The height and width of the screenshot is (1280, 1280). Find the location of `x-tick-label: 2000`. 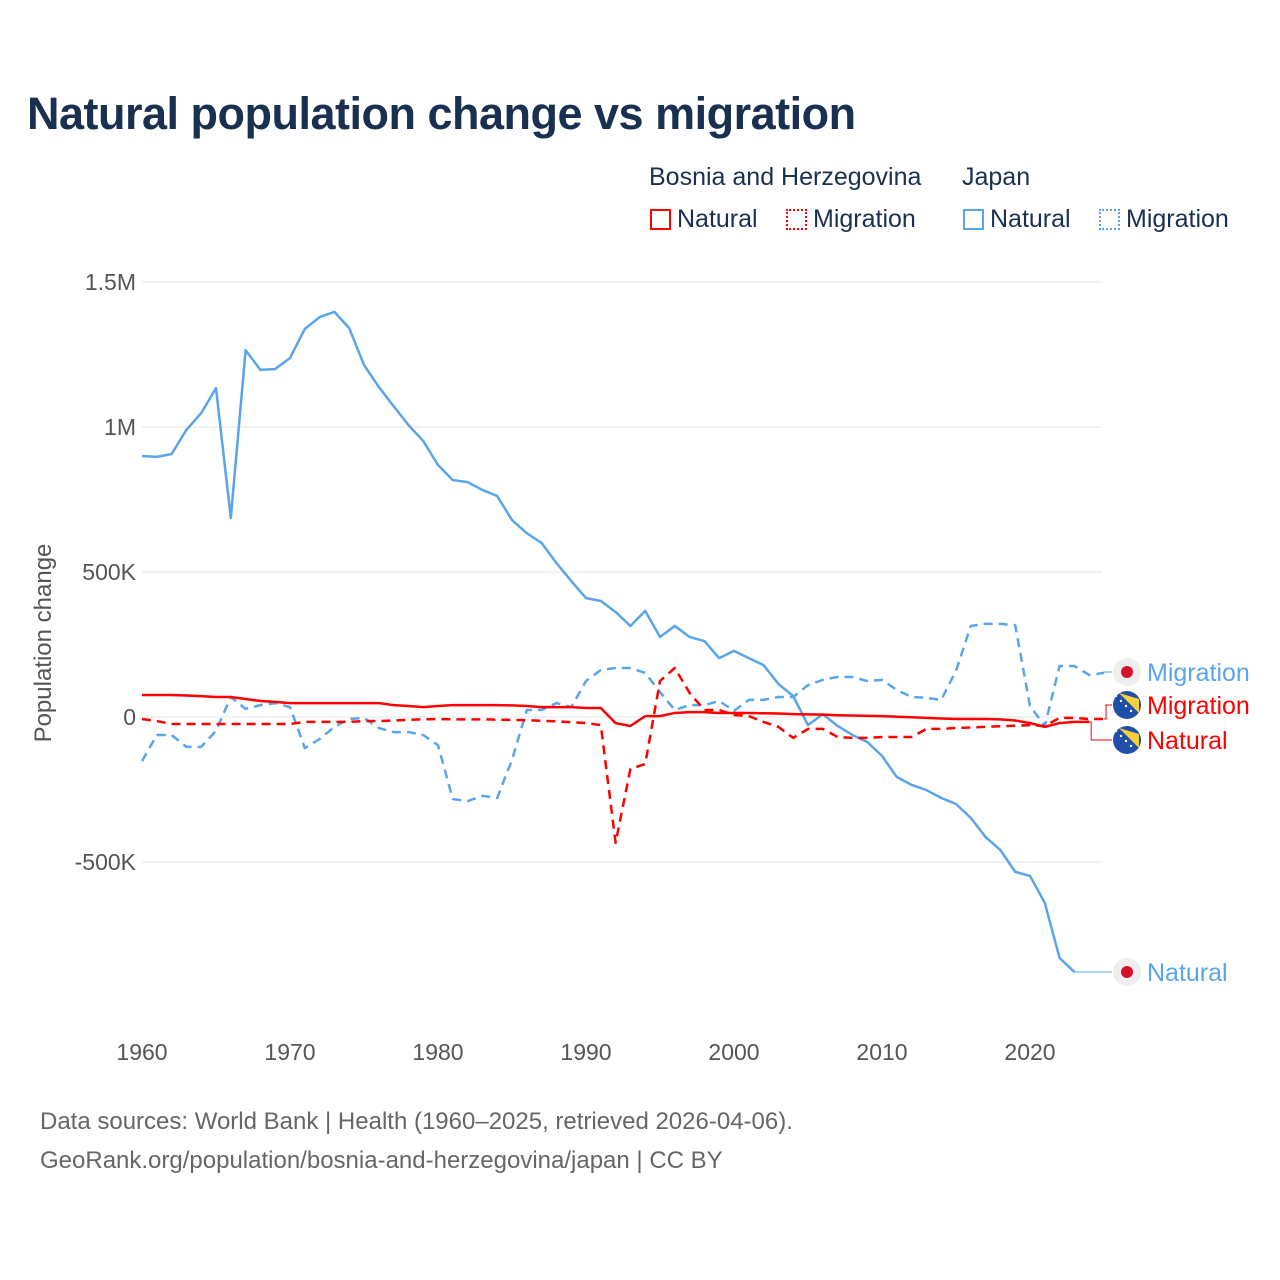

x-tick-label: 2000 is located at coordinates (733, 1052).